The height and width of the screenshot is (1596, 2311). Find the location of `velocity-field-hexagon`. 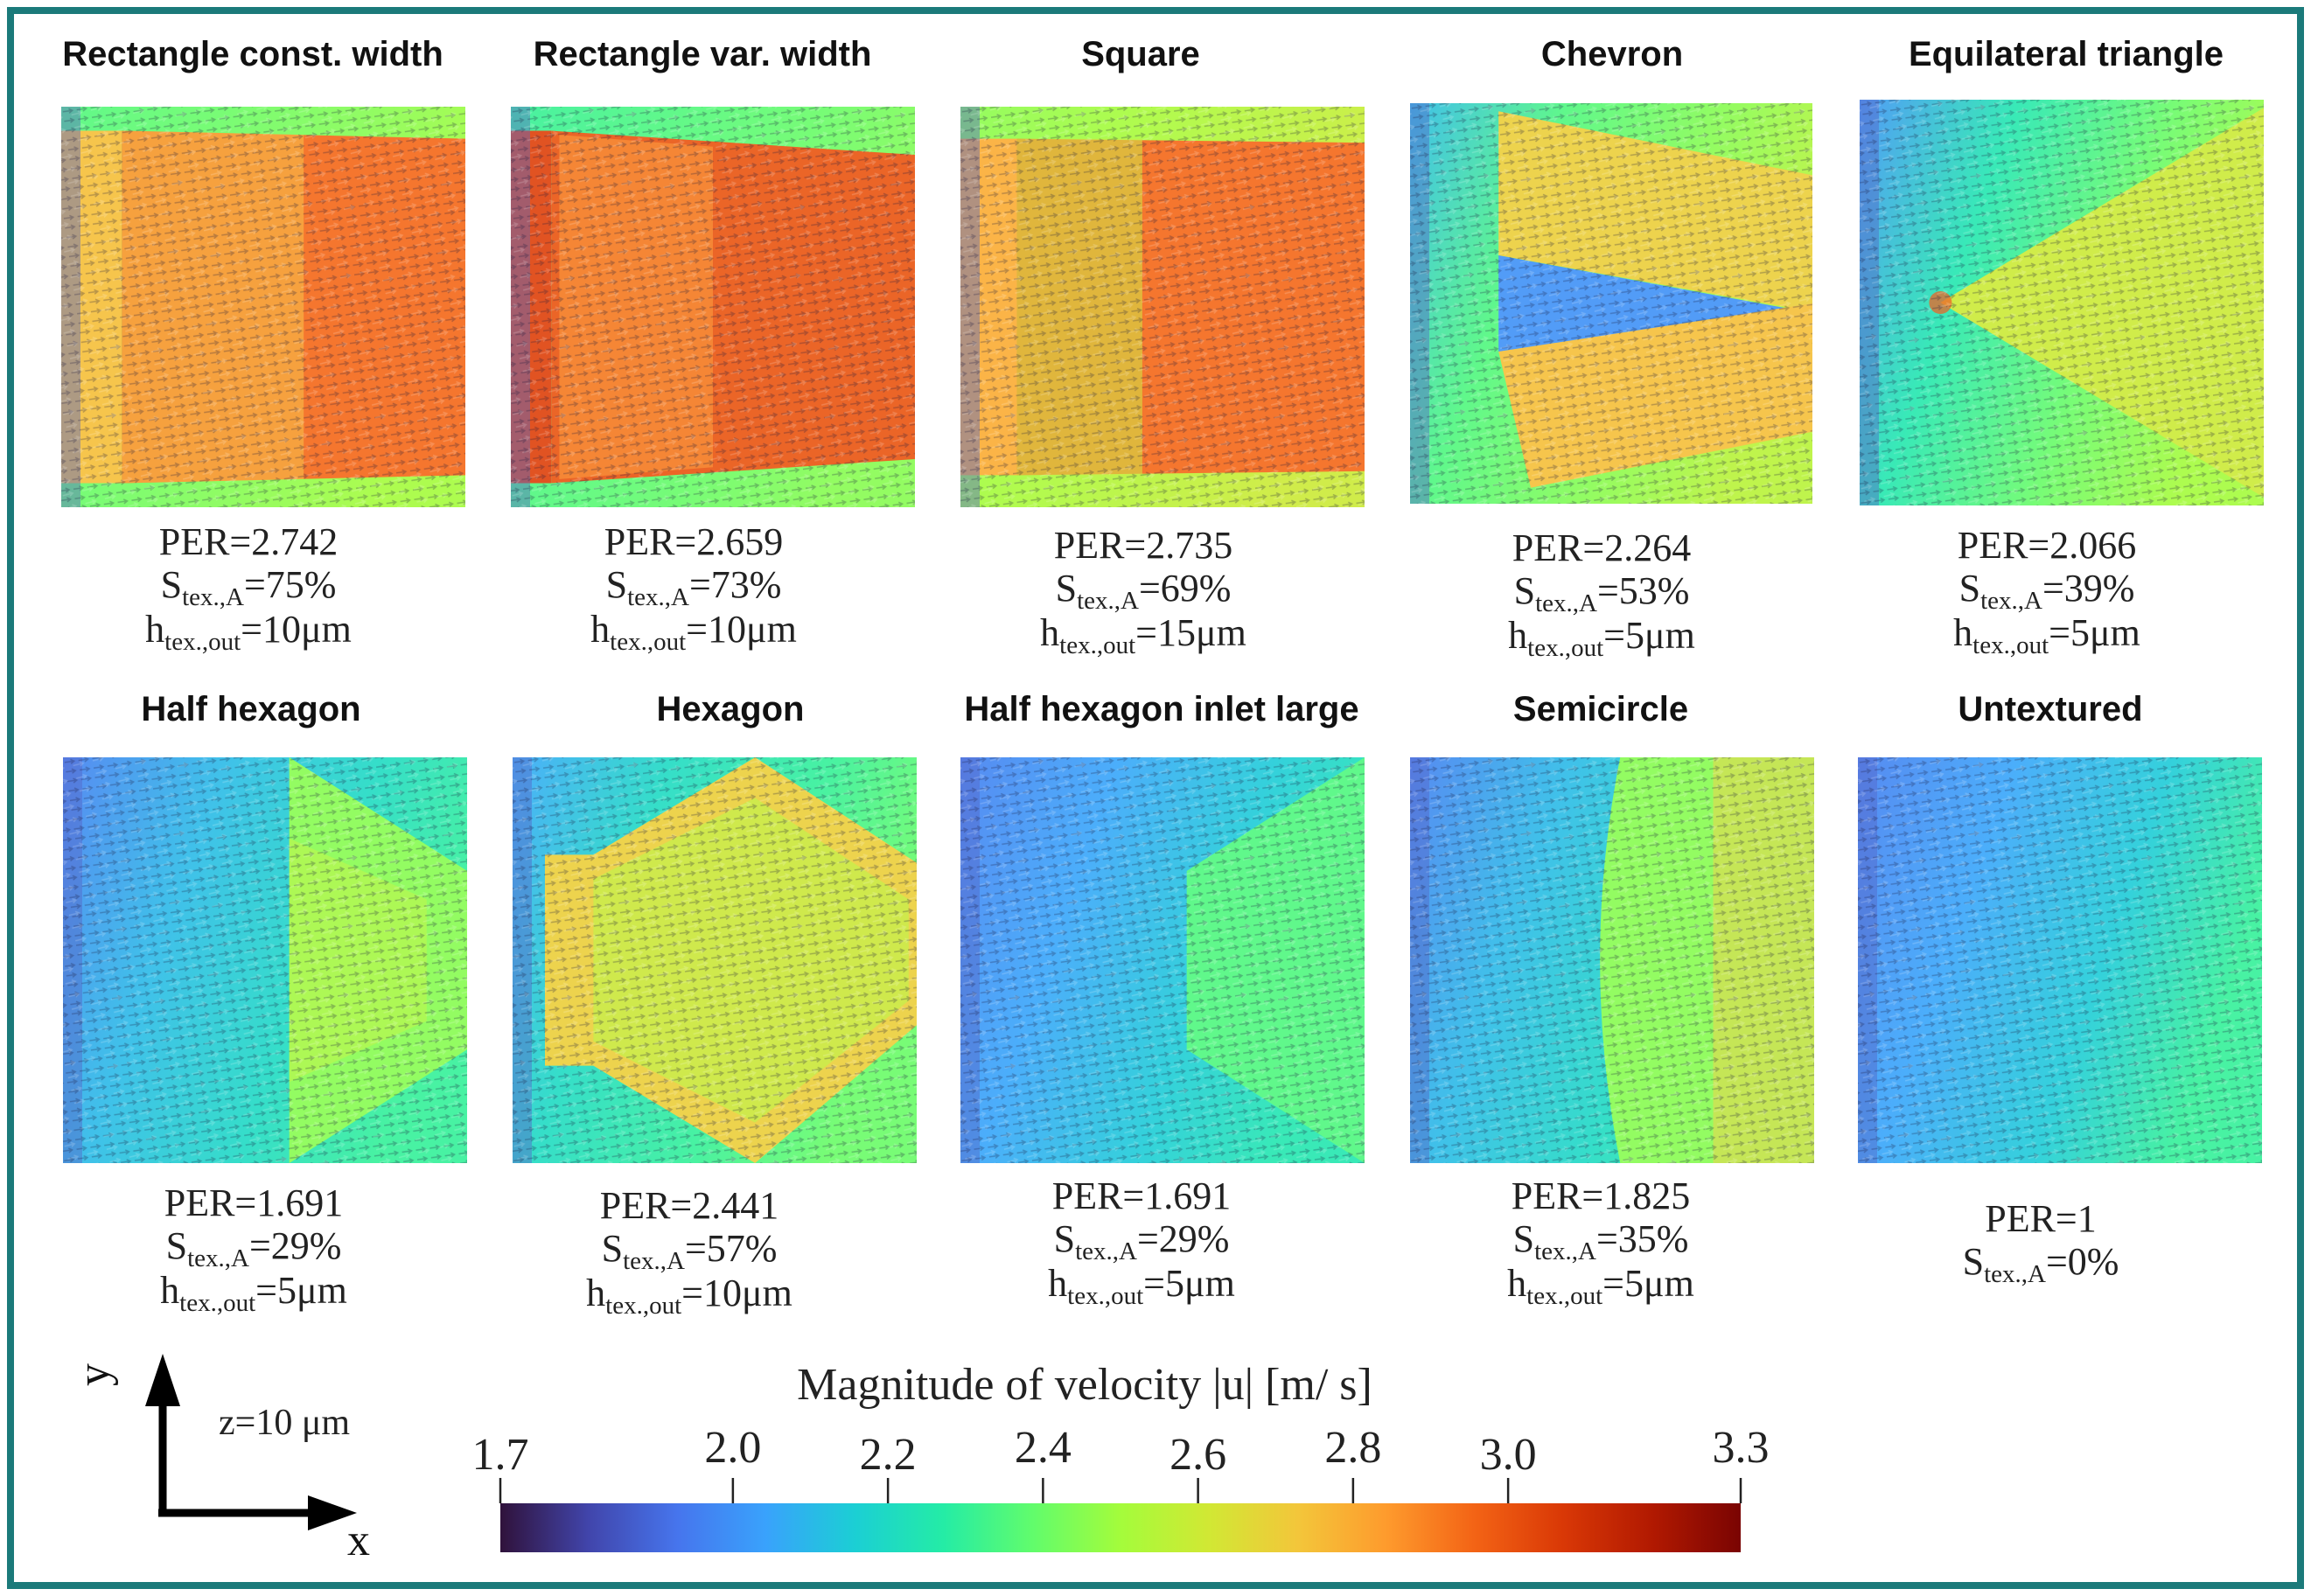

velocity-field-hexagon is located at coordinates (715, 960).